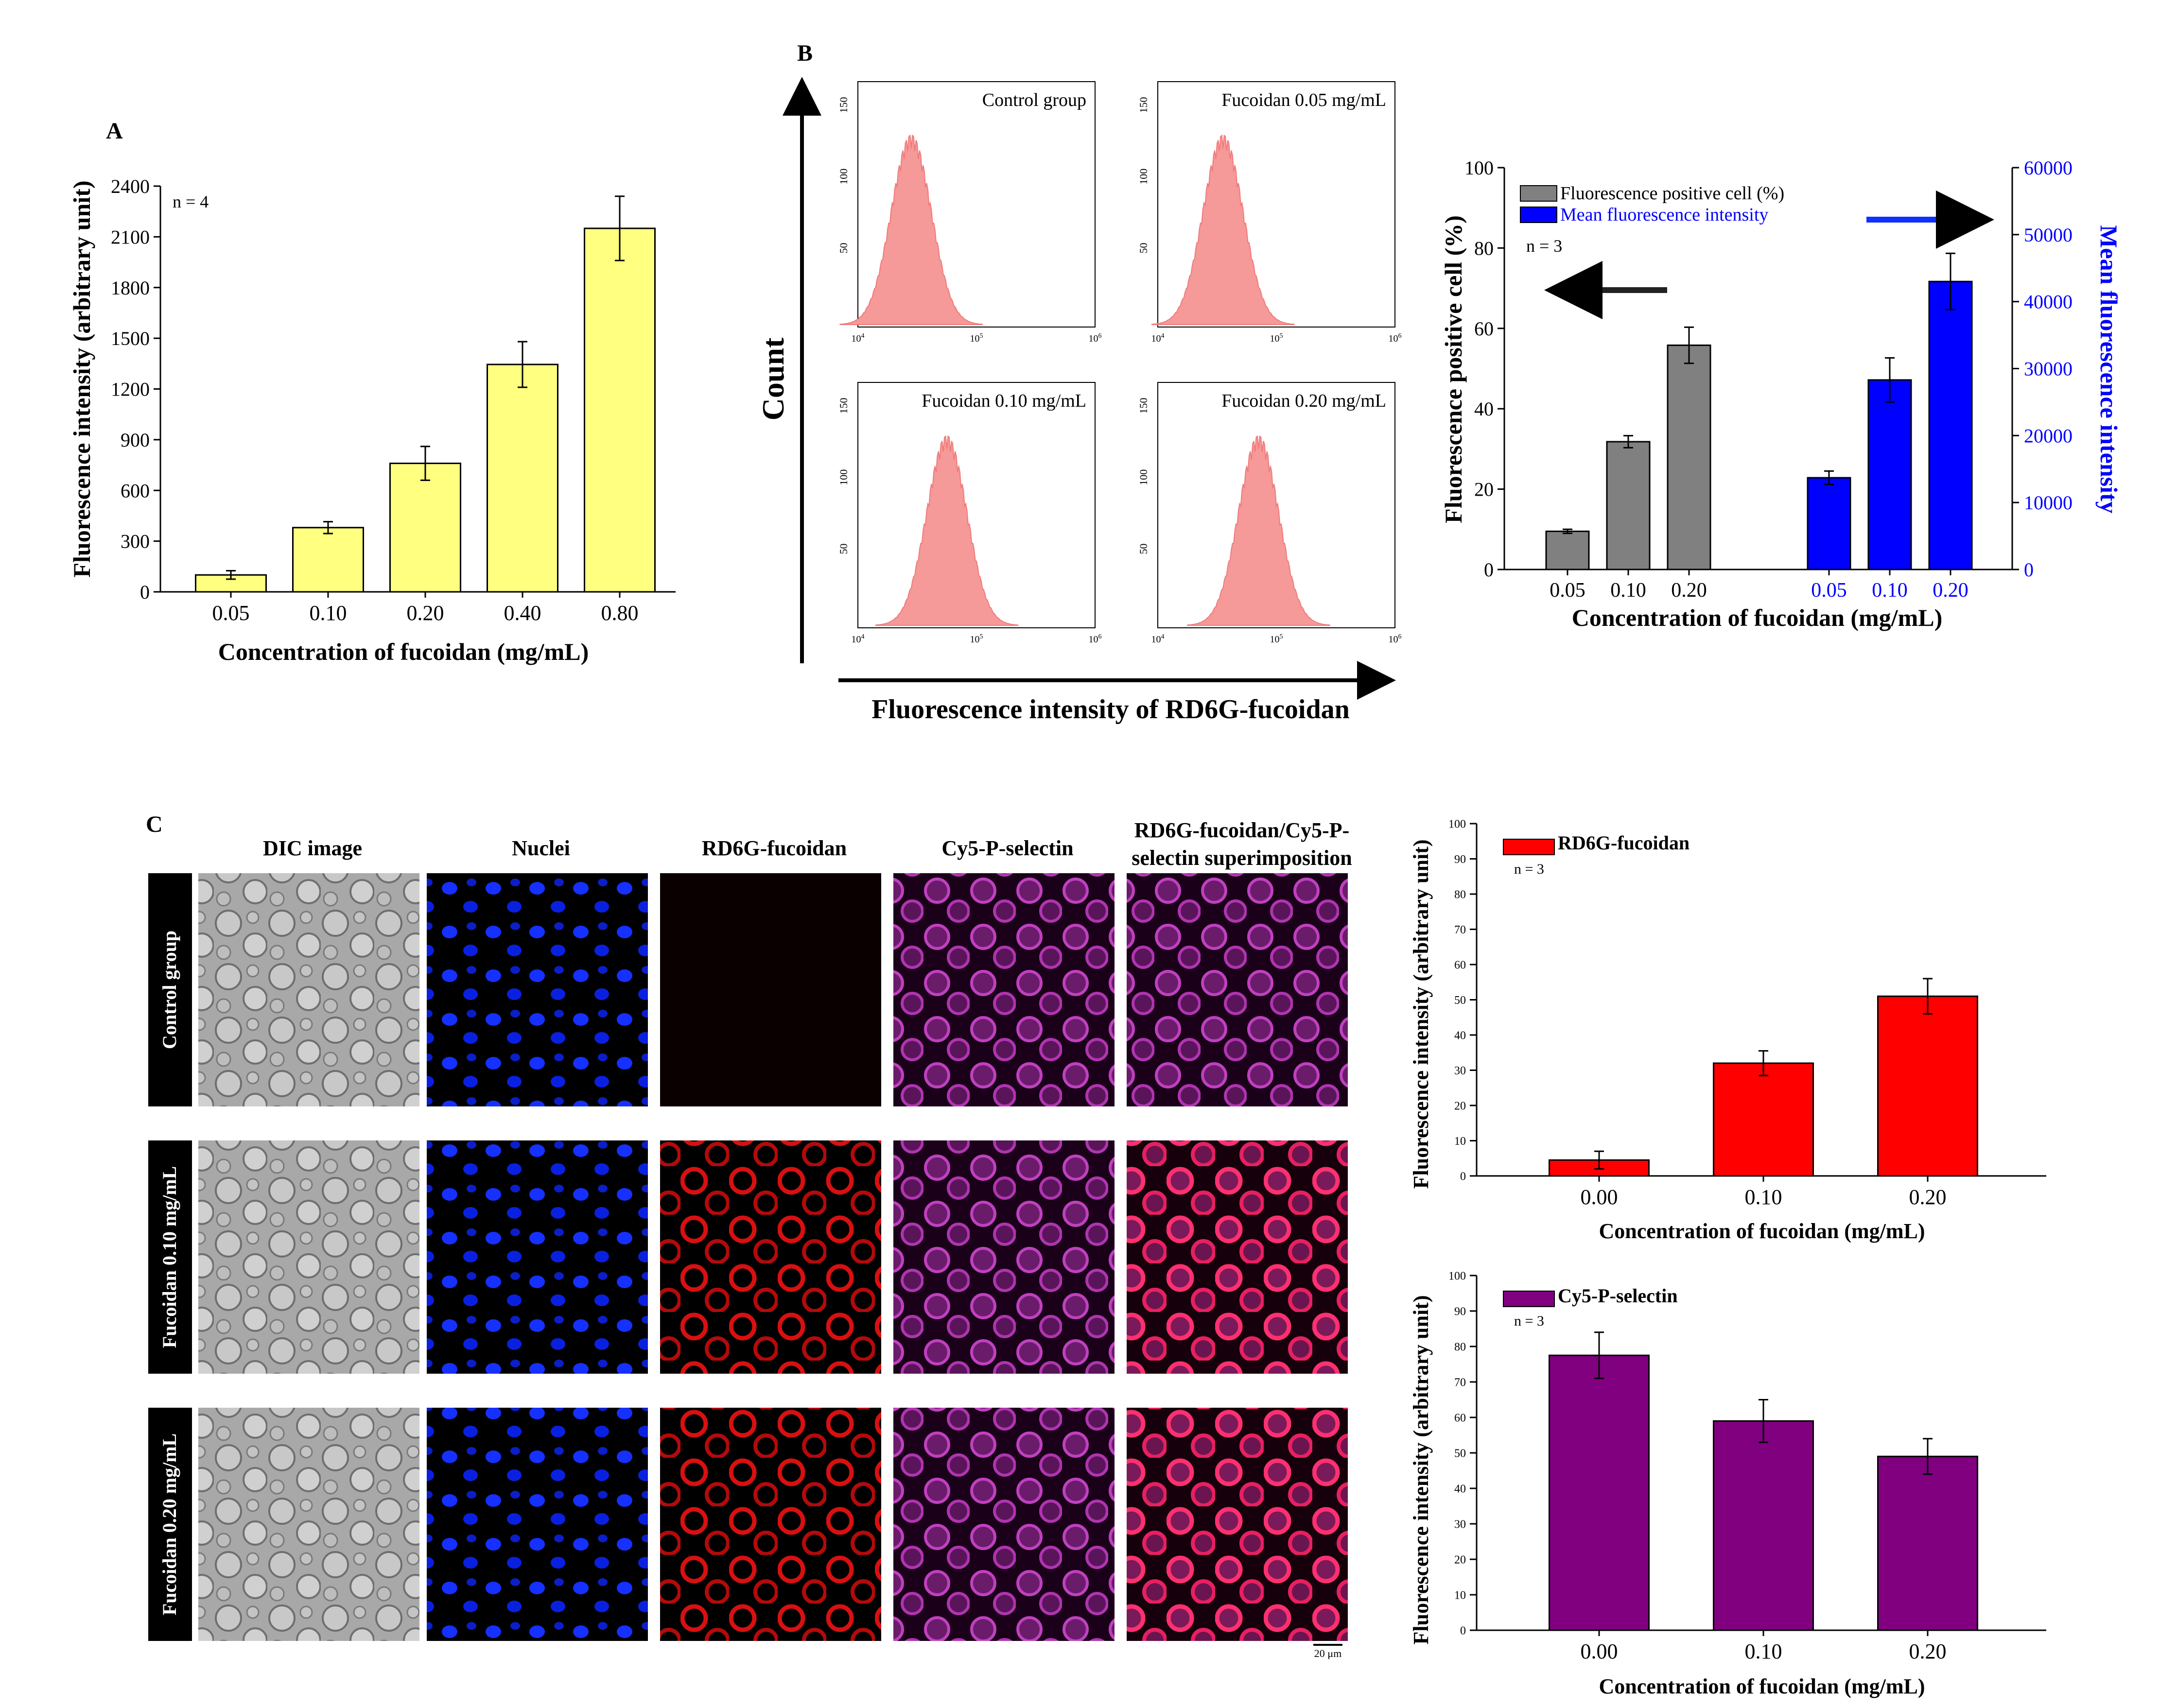  What do you see at coordinates (130, 186) in the screenshot?
I see `panel-a-ytick-label: 2400` at bounding box center [130, 186].